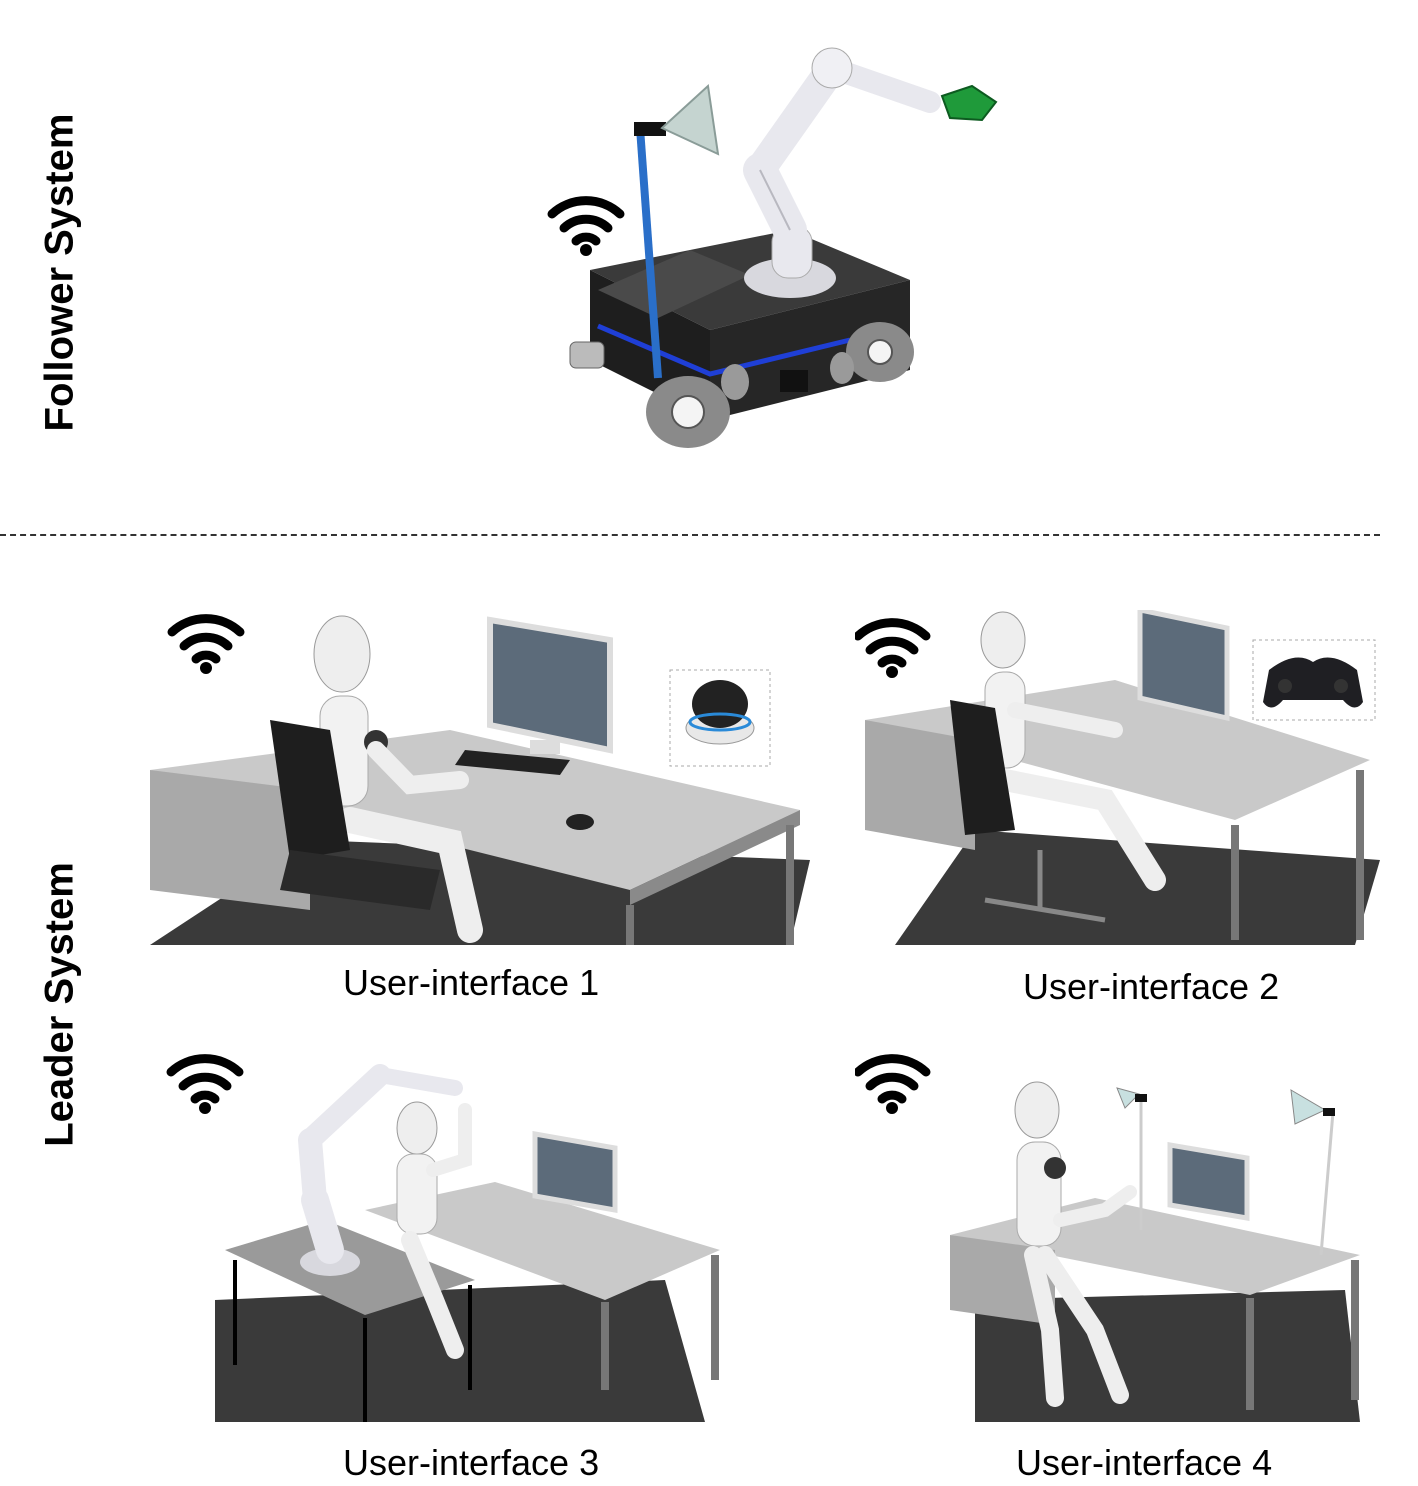 The width and height of the screenshot is (1418, 1486). I want to click on user-interface-1-caption: User-interface 1, so click(471, 982).